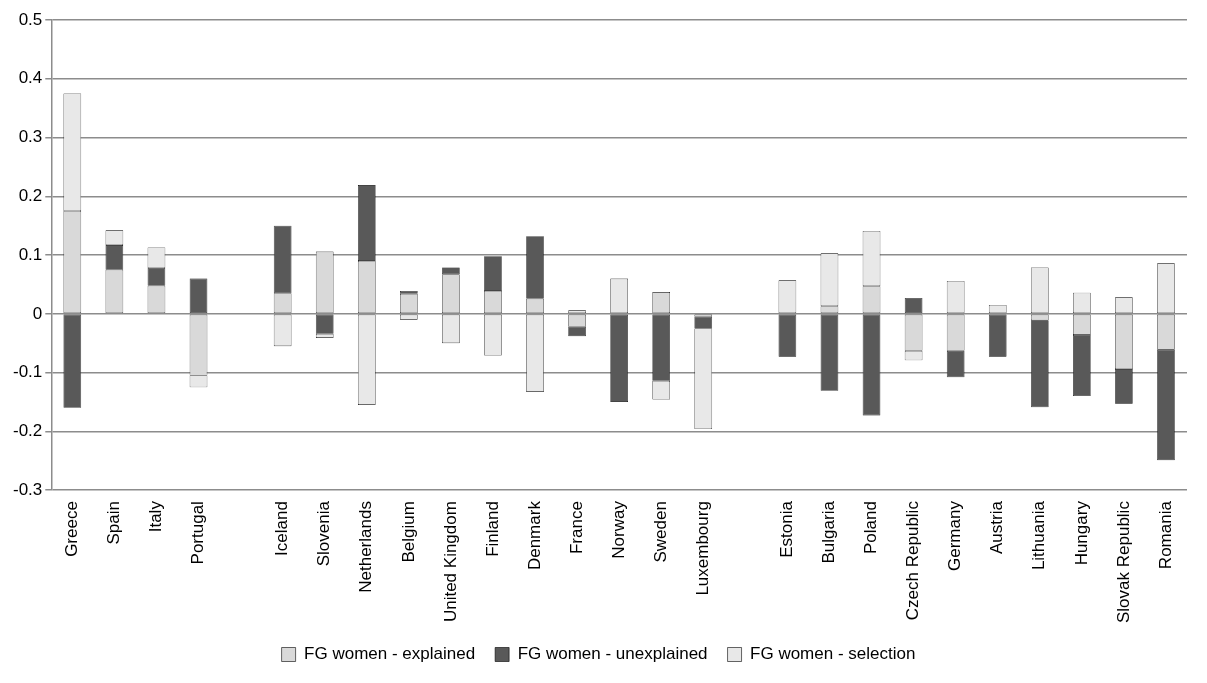 This screenshot has height=683, width=1207. What do you see at coordinates (576, 528) in the screenshot?
I see `x-tick-label: France` at bounding box center [576, 528].